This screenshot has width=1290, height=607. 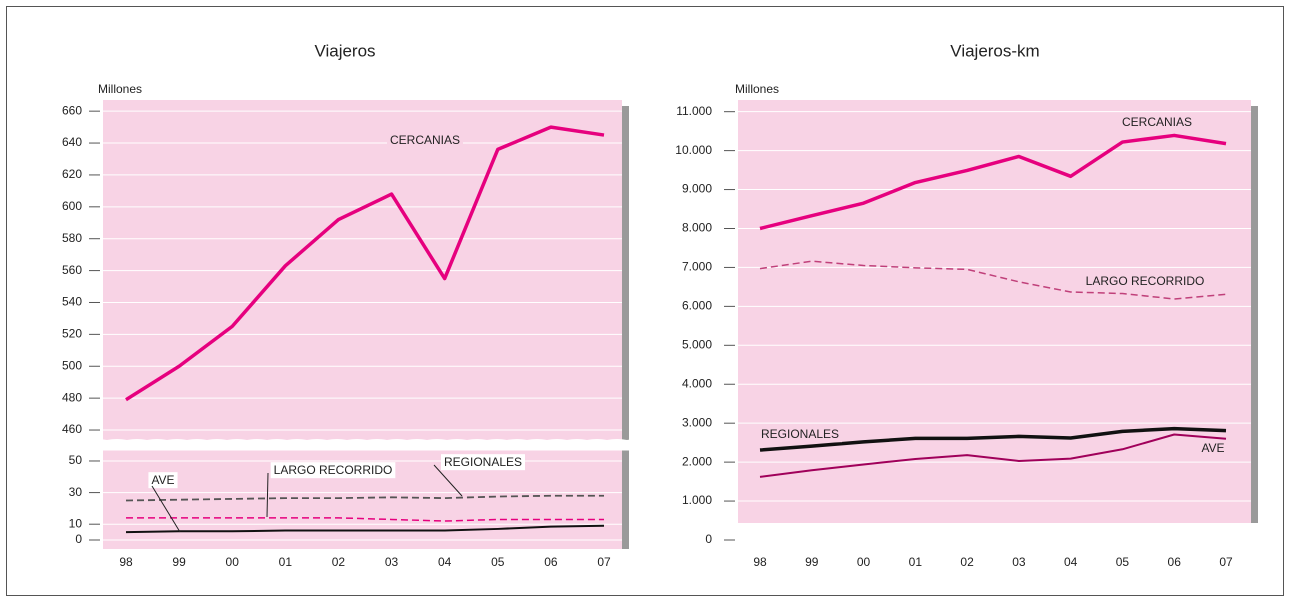 I want to click on y-tick-label: 620, so click(x=72, y=174).